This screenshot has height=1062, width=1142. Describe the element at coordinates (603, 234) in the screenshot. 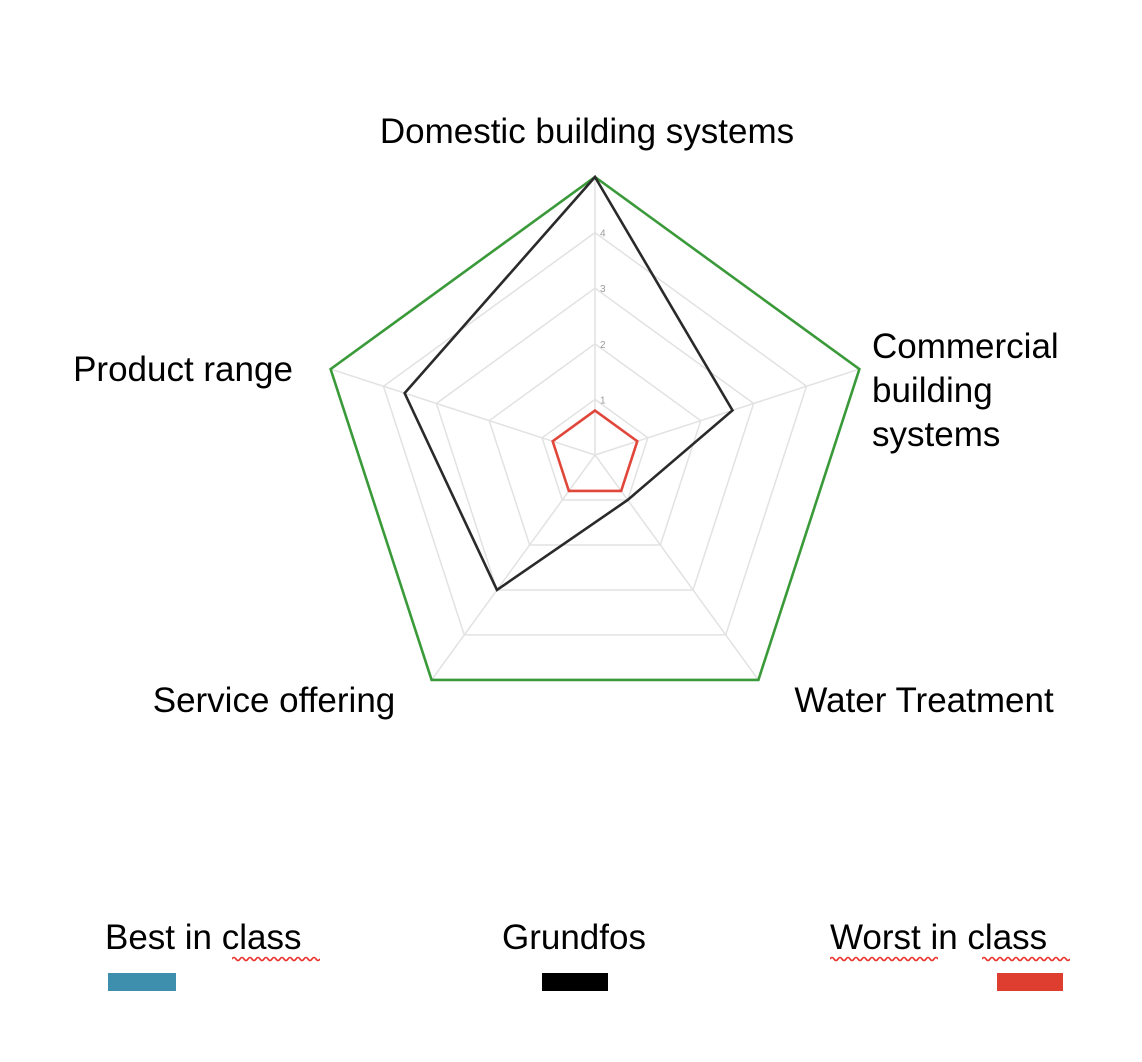

I see `tick-label-4: 4` at that location.